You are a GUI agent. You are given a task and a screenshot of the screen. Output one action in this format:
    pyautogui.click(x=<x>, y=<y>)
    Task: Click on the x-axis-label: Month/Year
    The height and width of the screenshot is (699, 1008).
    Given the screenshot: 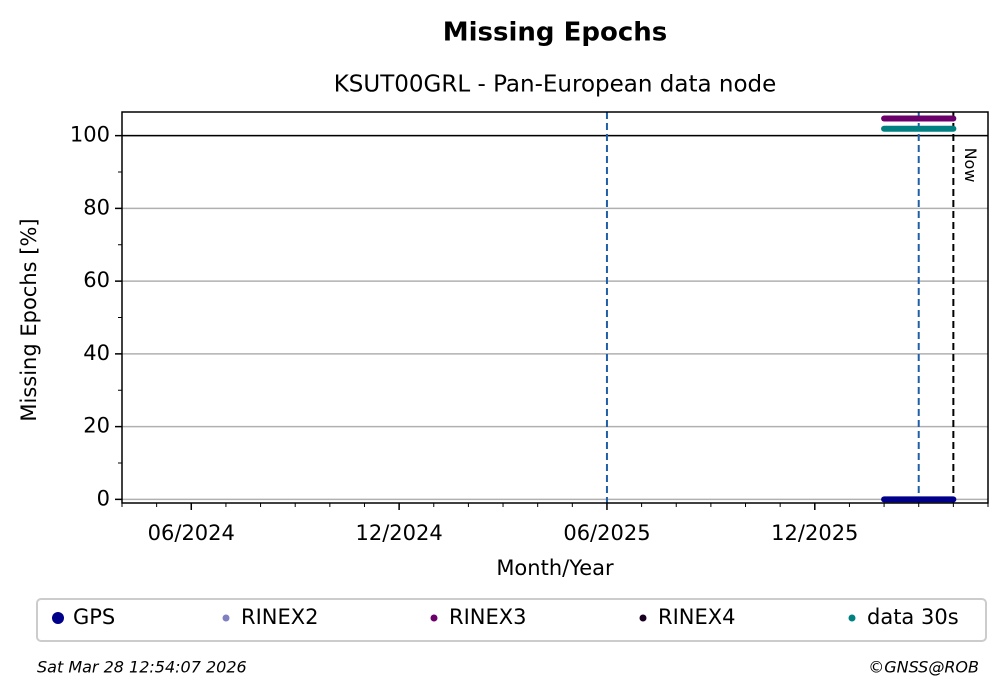 What is the action you would take?
    pyautogui.click(x=555, y=568)
    